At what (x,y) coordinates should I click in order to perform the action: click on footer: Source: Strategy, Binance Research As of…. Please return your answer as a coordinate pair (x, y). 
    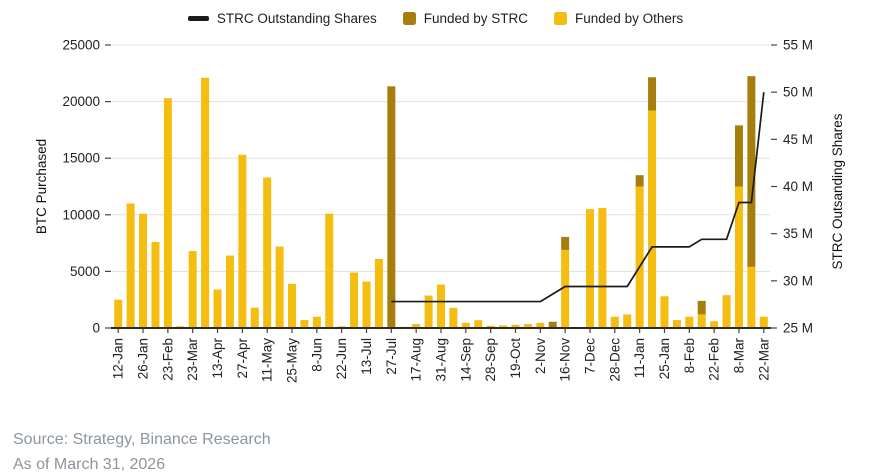
    Looking at the image, I should click on (142, 451).